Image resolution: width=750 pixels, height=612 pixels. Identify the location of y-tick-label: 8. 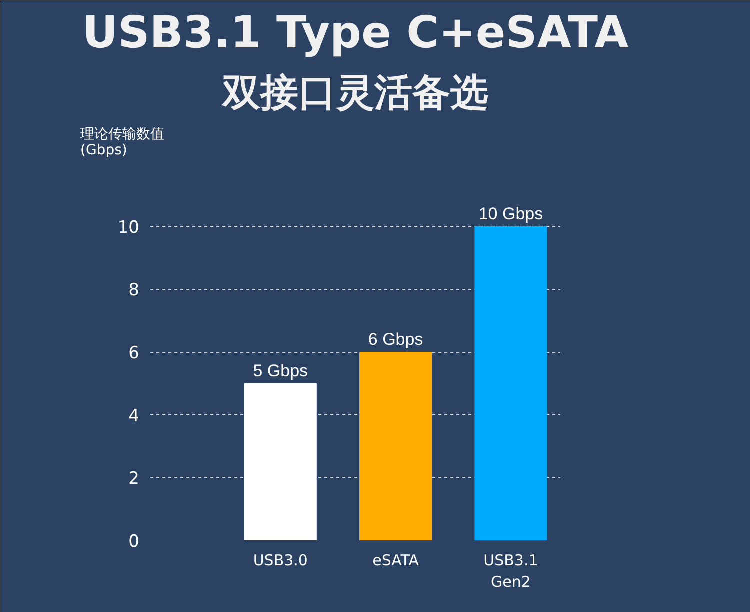
(134, 290).